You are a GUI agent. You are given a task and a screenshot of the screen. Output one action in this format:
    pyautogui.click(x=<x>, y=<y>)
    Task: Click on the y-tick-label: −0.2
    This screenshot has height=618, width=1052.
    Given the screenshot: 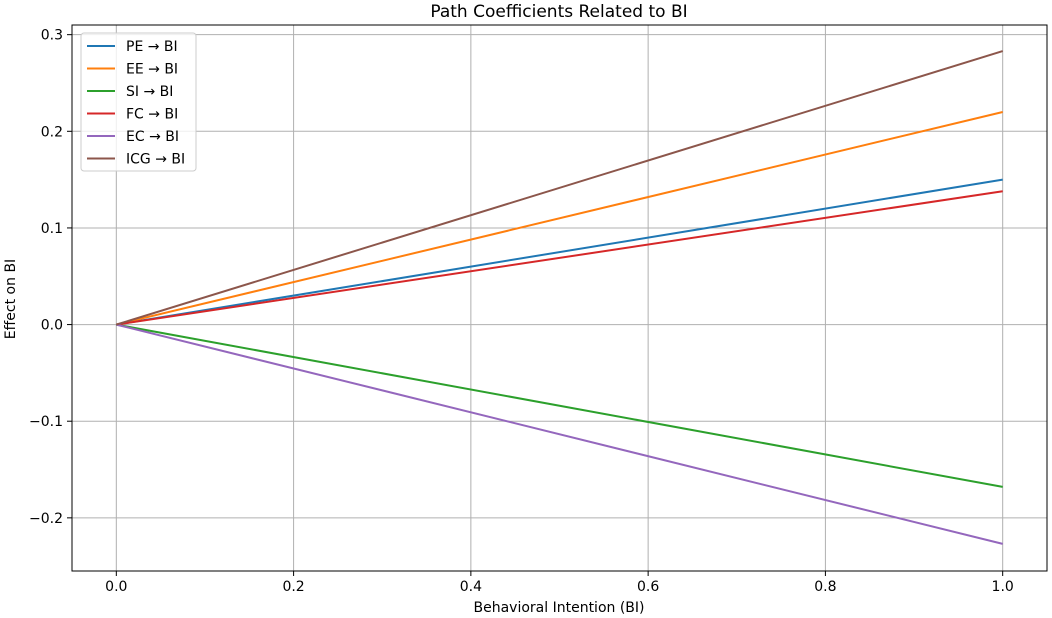 What is the action you would take?
    pyautogui.click(x=46, y=519)
    